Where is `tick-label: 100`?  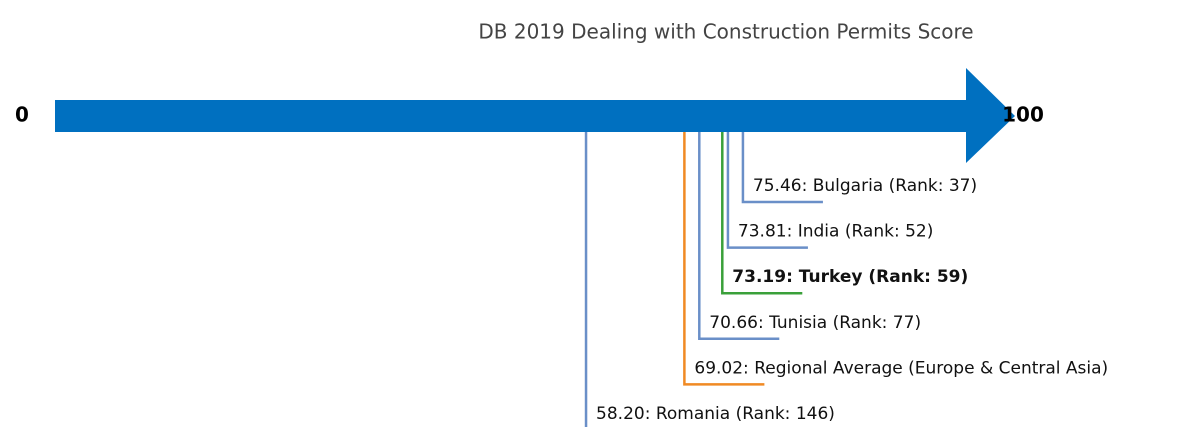 tick-label: 100 is located at coordinates (1023, 115).